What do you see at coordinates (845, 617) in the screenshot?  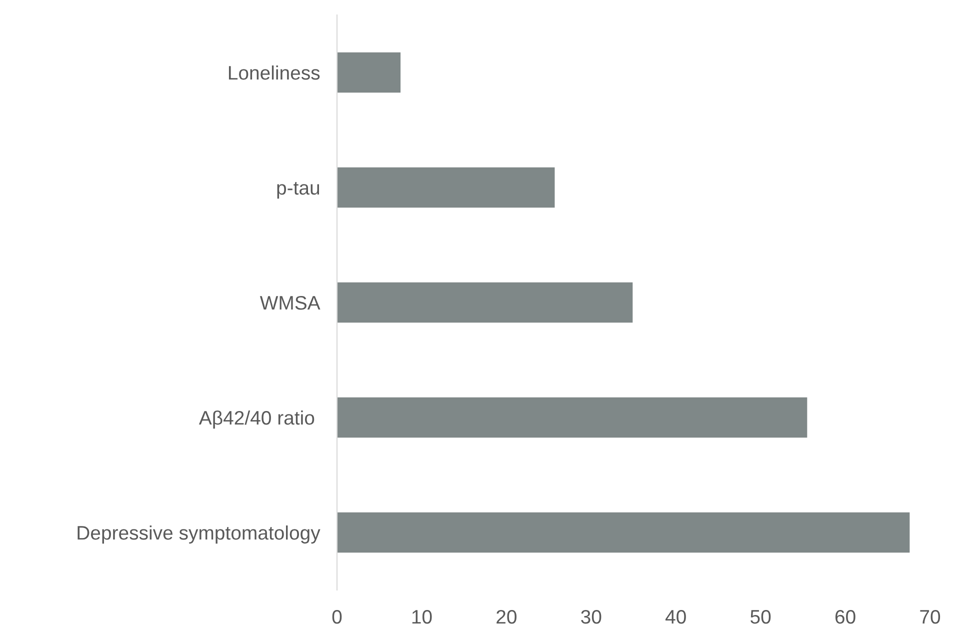 I see `x-tick-label: 60` at bounding box center [845, 617].